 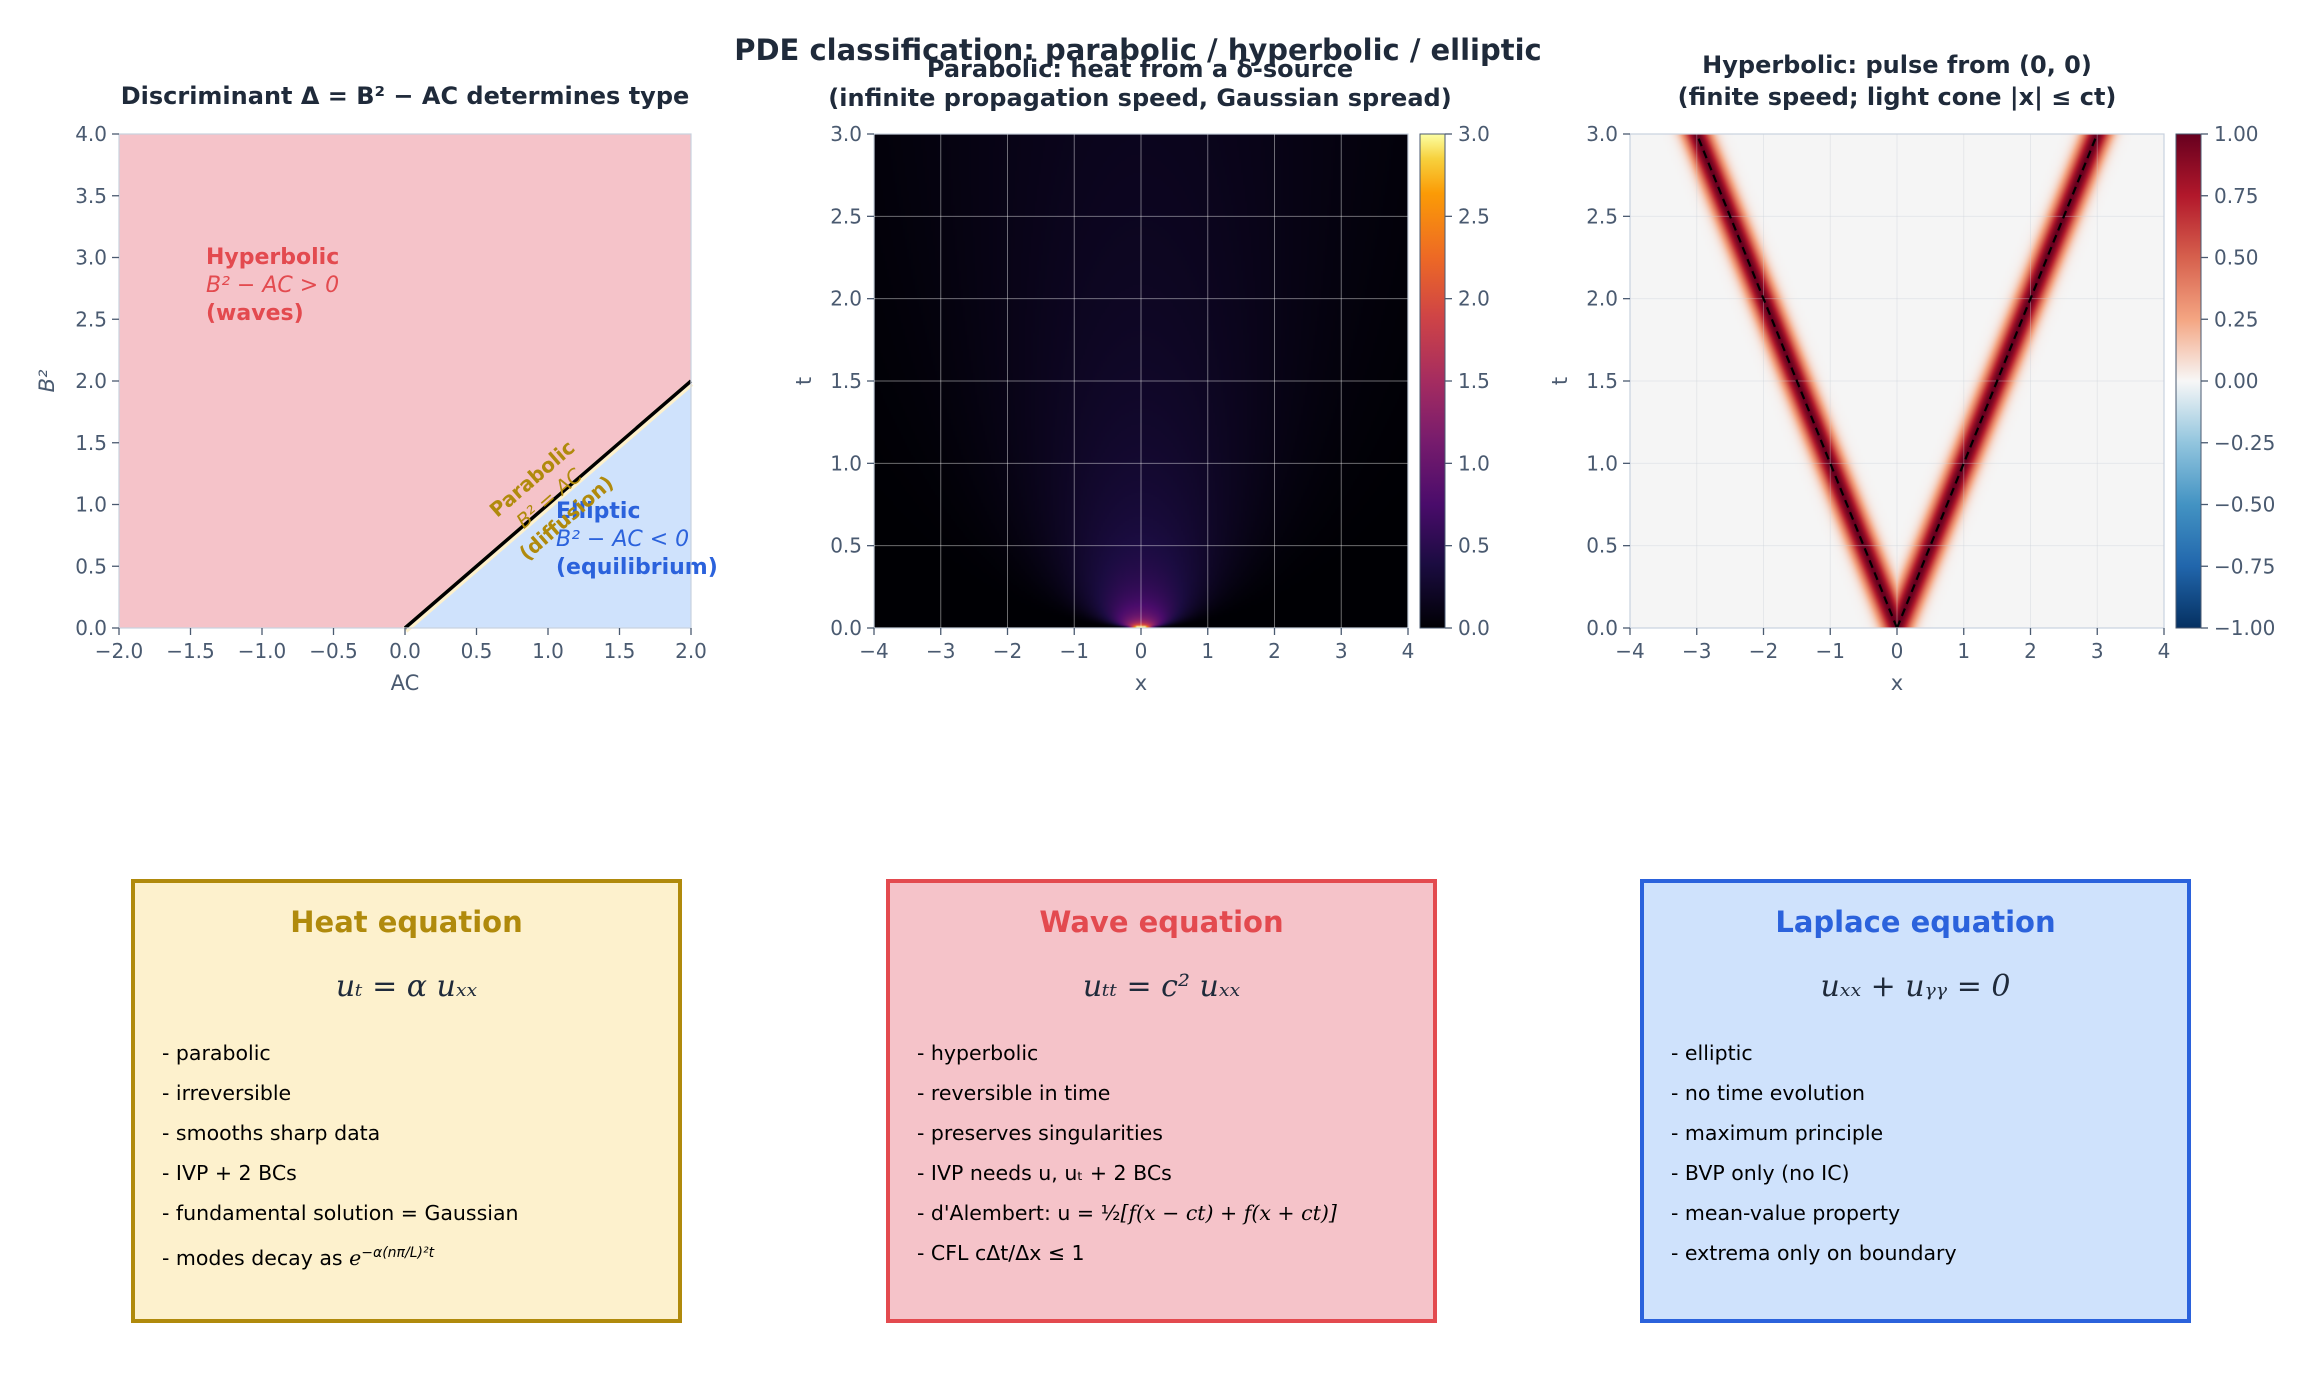 I want to click on heat-y-tick-label: 2.5, so click(x=846, y=216).